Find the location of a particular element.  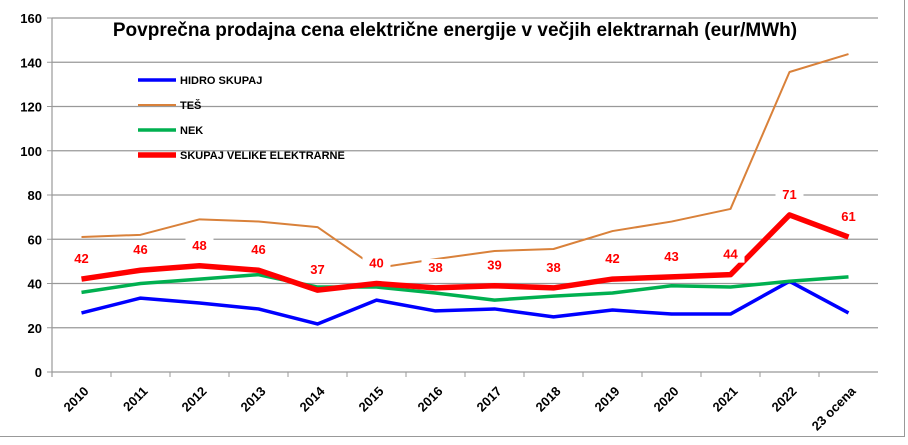

data-label: 71 is located at coordinates (789, 194).